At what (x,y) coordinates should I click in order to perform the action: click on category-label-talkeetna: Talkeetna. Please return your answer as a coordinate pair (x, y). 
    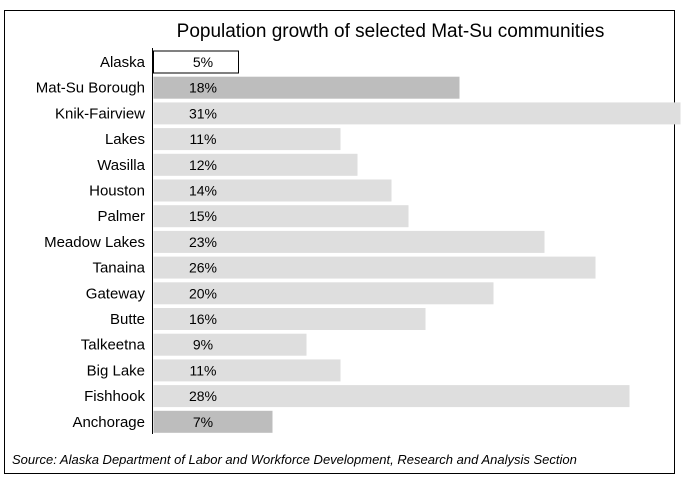
    Looking at the image, I should click on (113, 345).